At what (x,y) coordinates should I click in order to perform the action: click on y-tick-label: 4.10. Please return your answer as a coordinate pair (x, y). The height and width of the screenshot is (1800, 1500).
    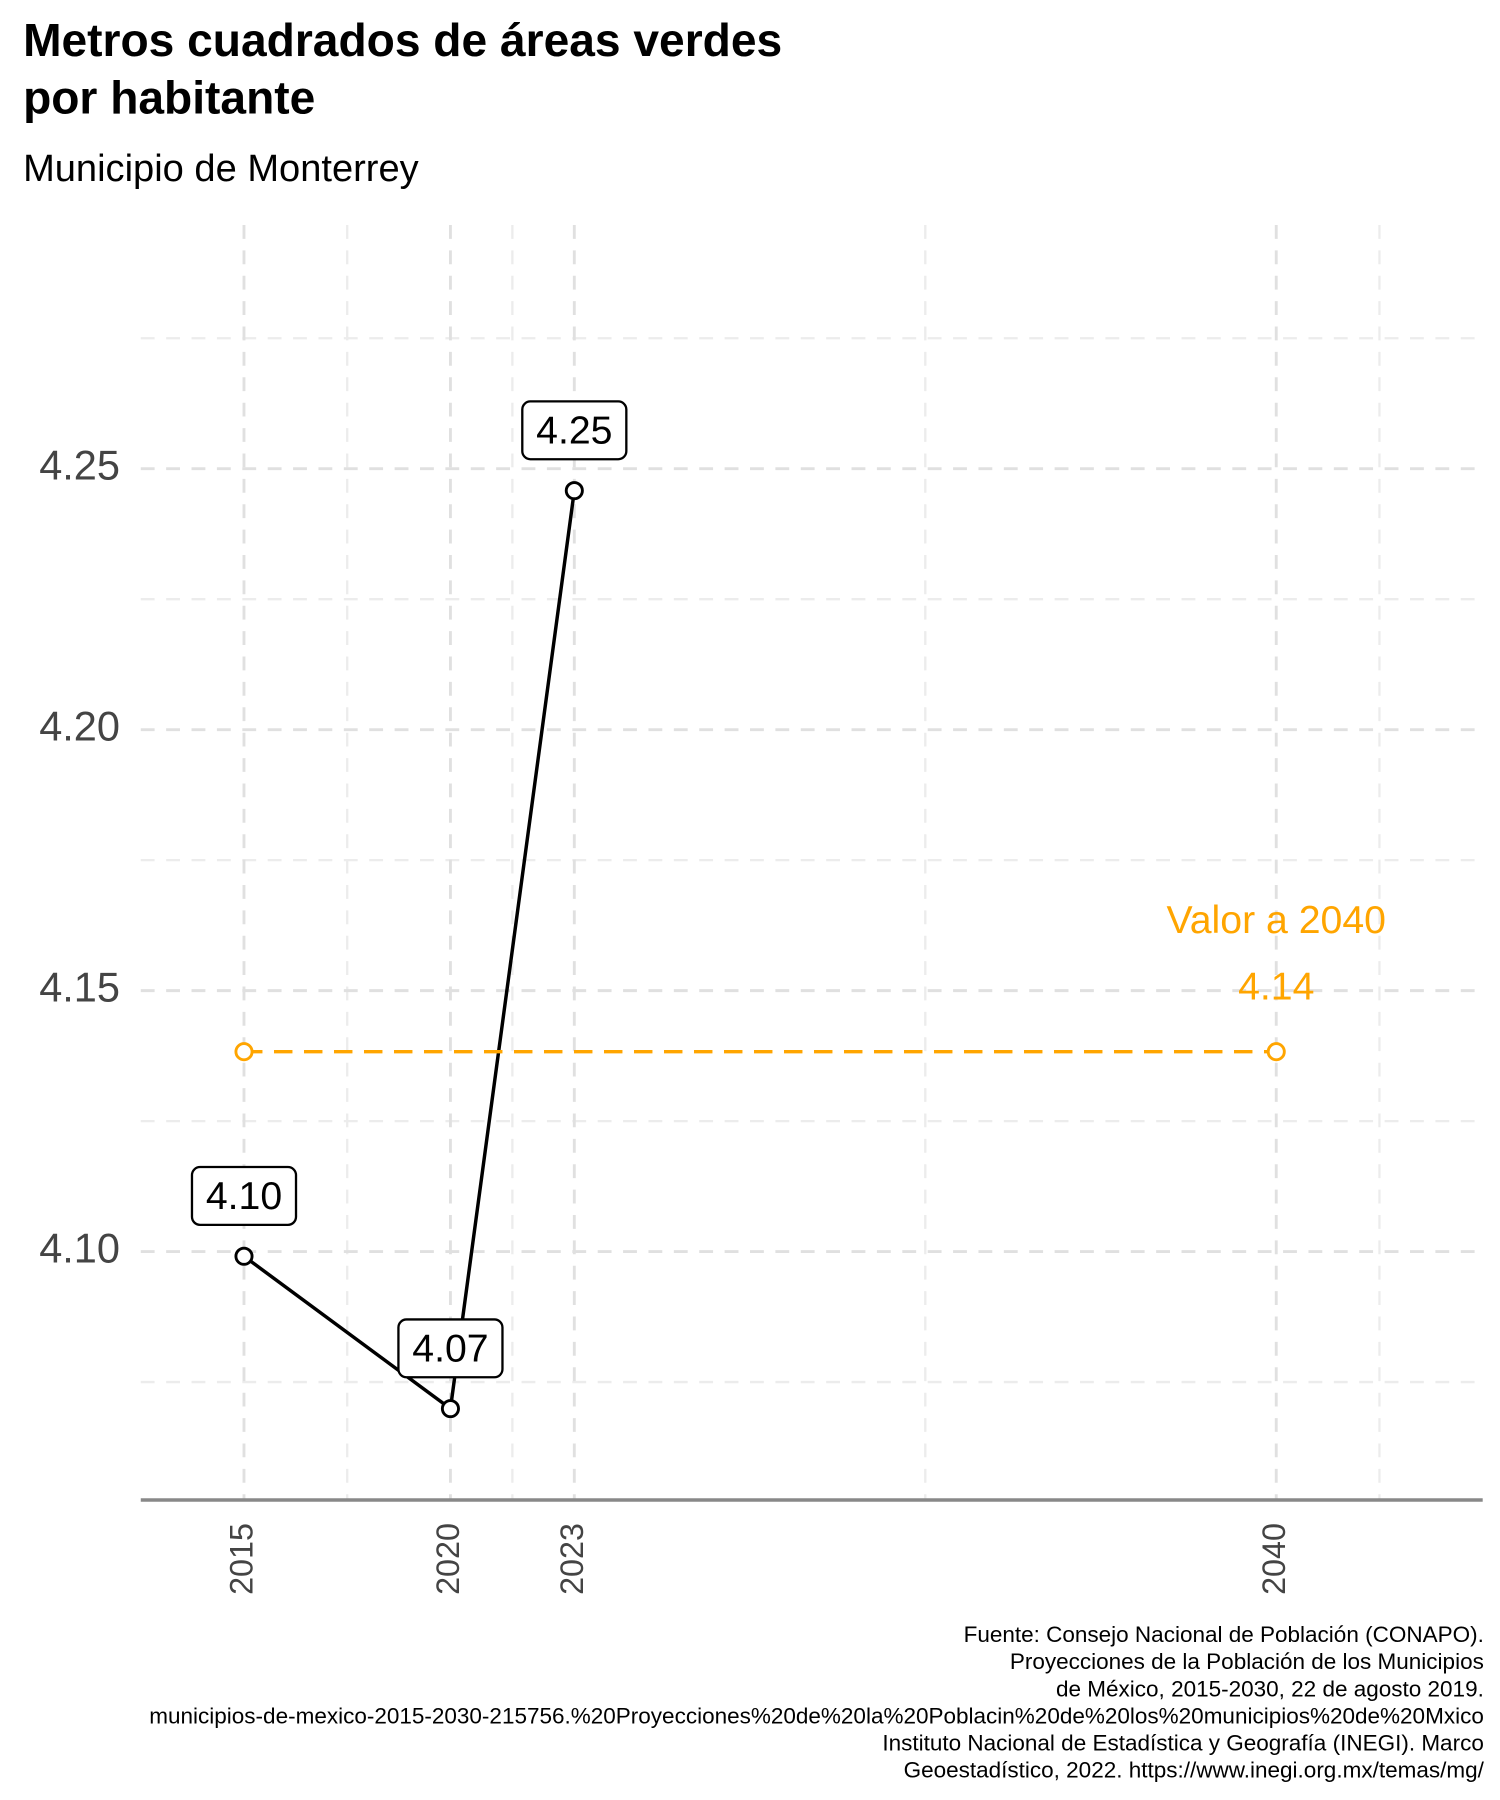
    Looking at the image, I should click on (79, 1248).